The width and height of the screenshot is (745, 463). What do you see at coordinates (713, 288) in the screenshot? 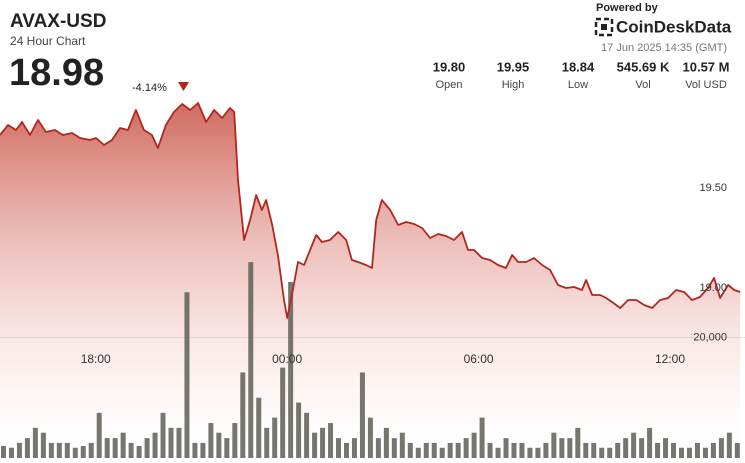
I see `y-tick-label: 19.00` at bounding box center [713, 288].